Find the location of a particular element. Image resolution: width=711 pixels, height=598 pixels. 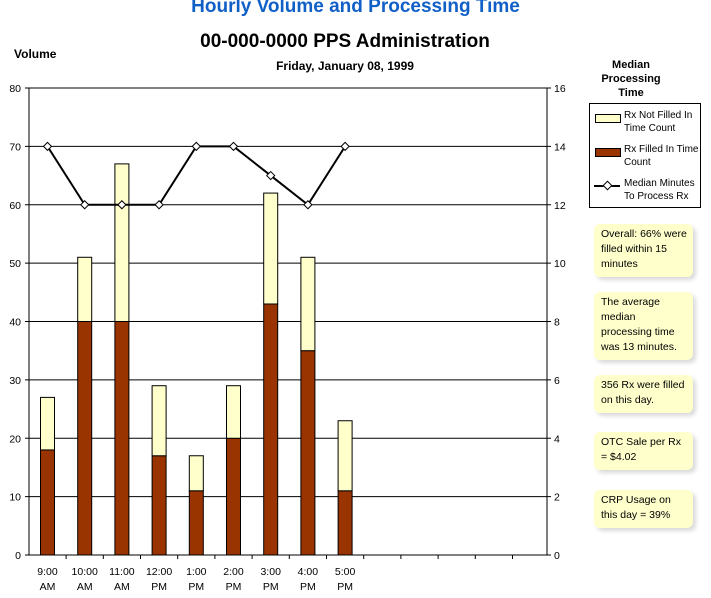

y2-tick-label: 4 is located at coordinates (557, 439).